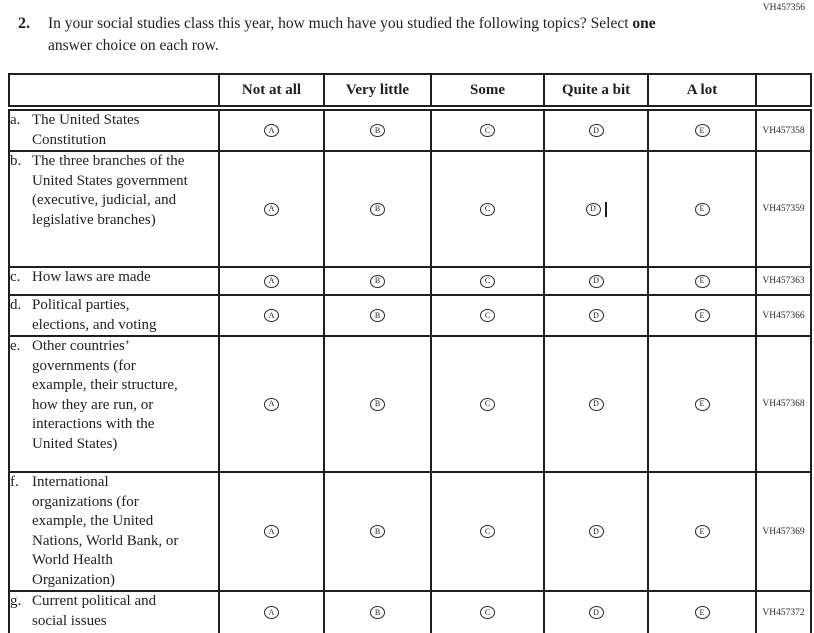 This screenshot has height=633, width=814. Describe the element at coordinates (16, 161) in the screenshot. I see `row-letter: b.` at that location.